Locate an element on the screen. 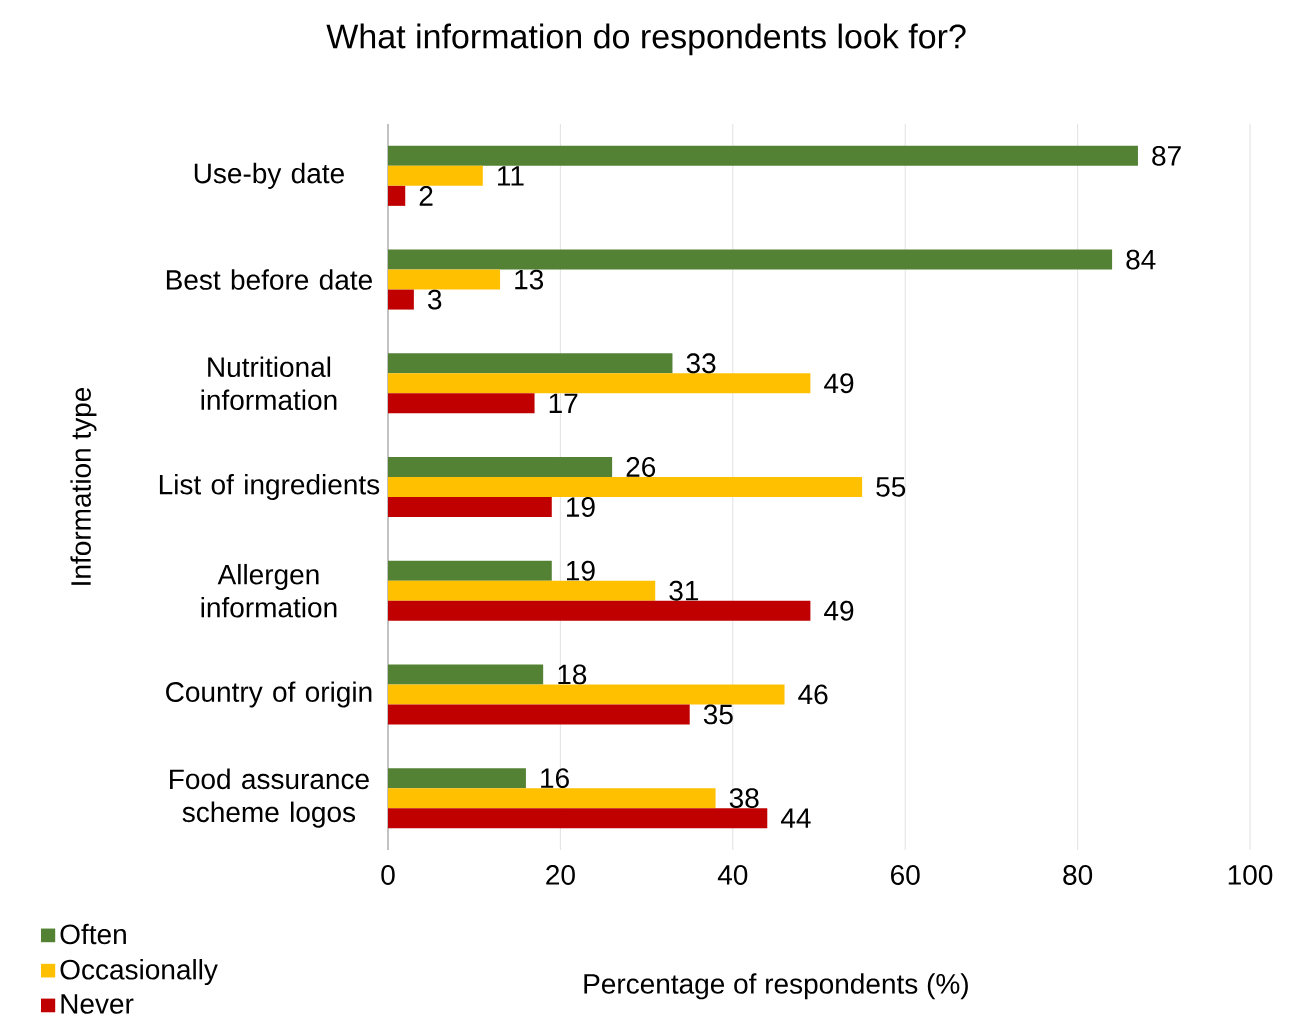 This screenshot has height=1032, width=1293. data-label: 17 is located at coordinates (563, 403).